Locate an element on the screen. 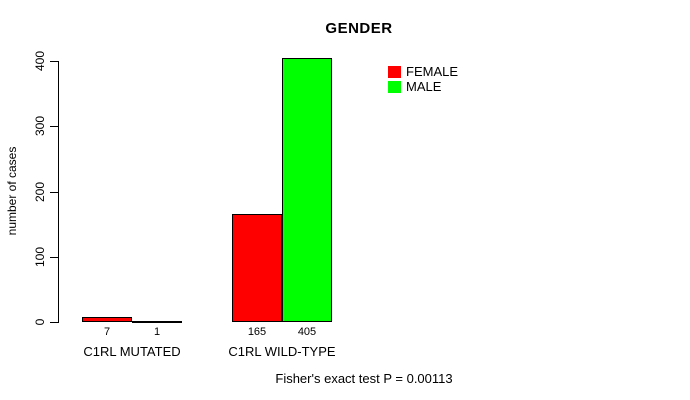 The image size is (690, 400). legend: FEMALE MALE is located at coordinates (423, 79).